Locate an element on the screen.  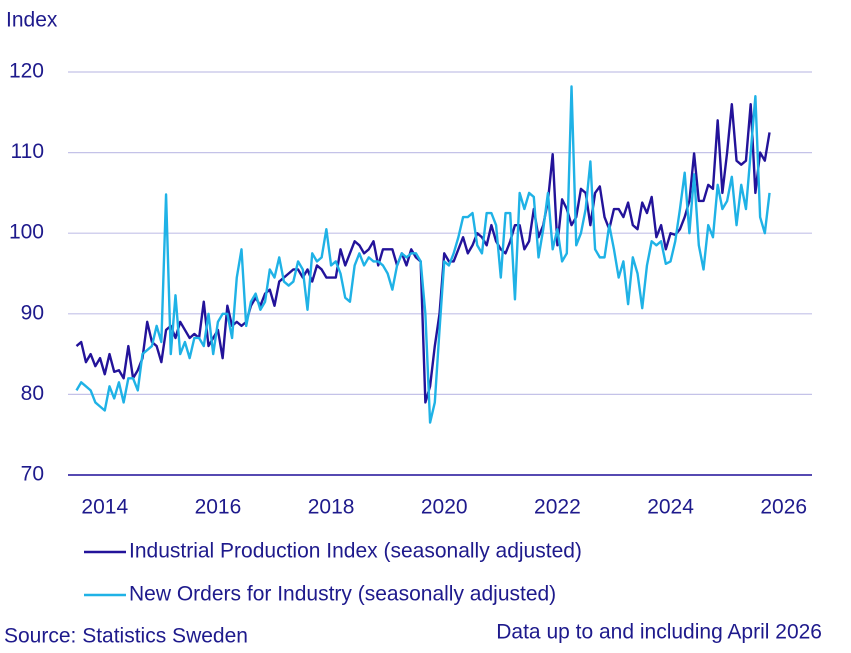
x-tick-label: 2024 is located at coordinates (670, 507).